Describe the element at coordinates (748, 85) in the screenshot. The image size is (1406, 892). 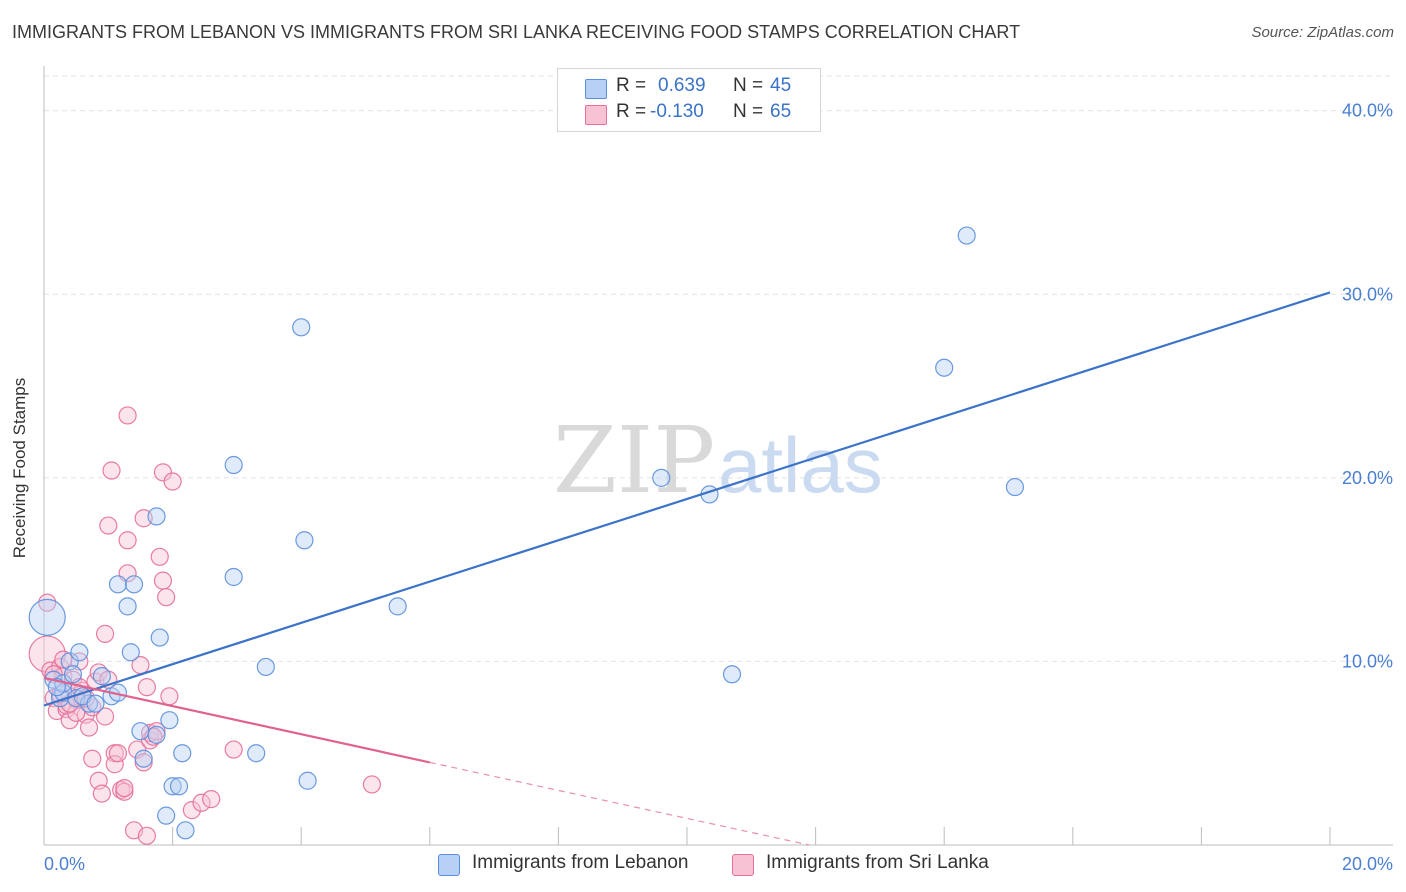
I see `lebanon-n-label: N =` at that location.